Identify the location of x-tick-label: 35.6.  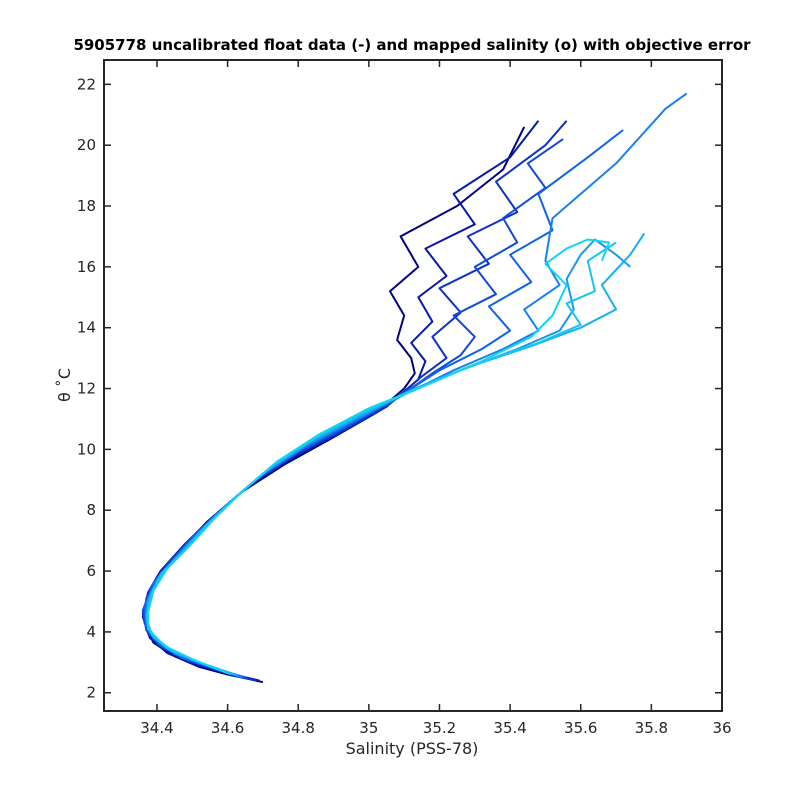
(580, 728).